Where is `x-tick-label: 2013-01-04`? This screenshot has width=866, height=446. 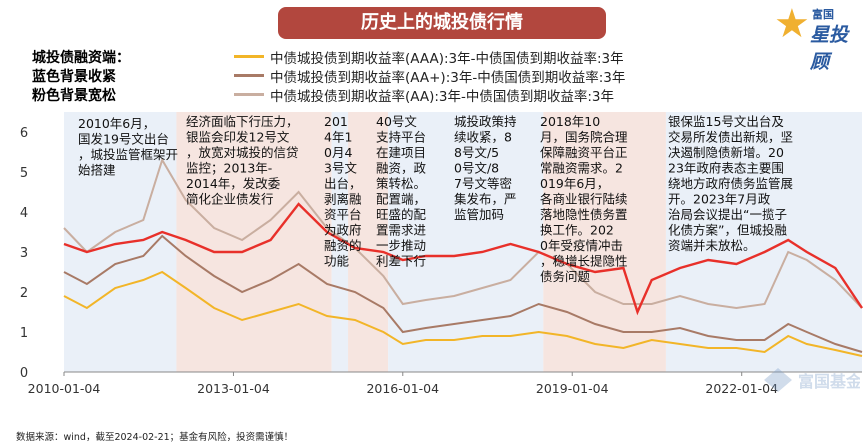 x-tick-label: 2013-01-04 is located at coordinates (233, 388).